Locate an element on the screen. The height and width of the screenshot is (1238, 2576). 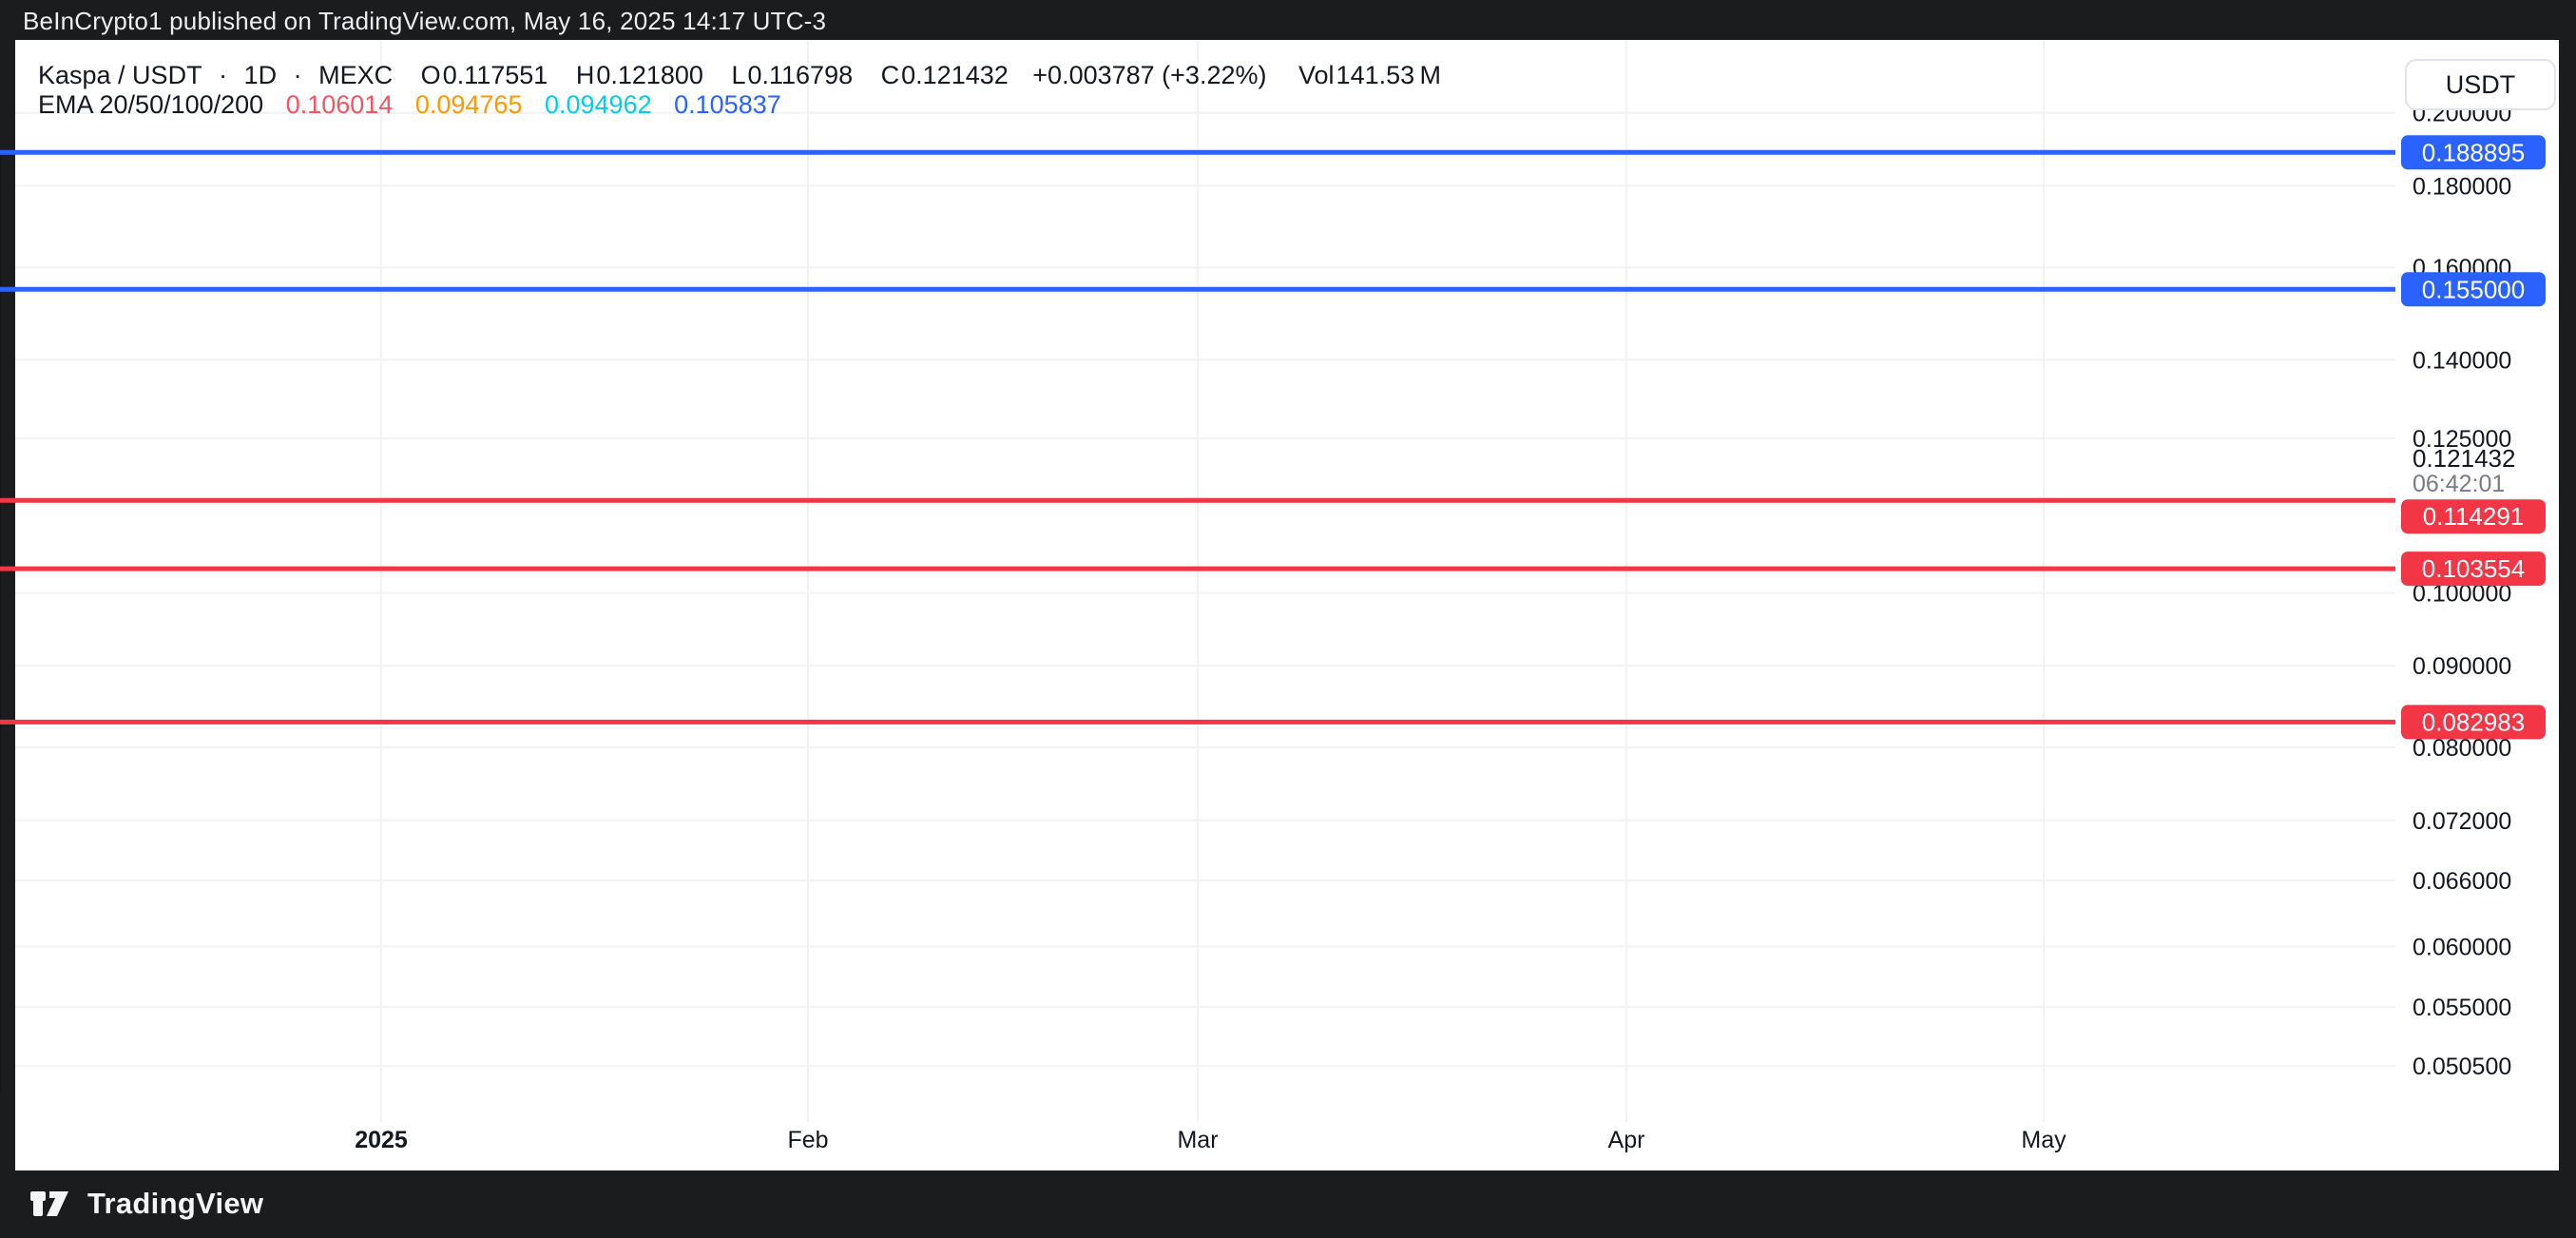
svg-text: 0.180000 is located at coordinates (2462, 187).